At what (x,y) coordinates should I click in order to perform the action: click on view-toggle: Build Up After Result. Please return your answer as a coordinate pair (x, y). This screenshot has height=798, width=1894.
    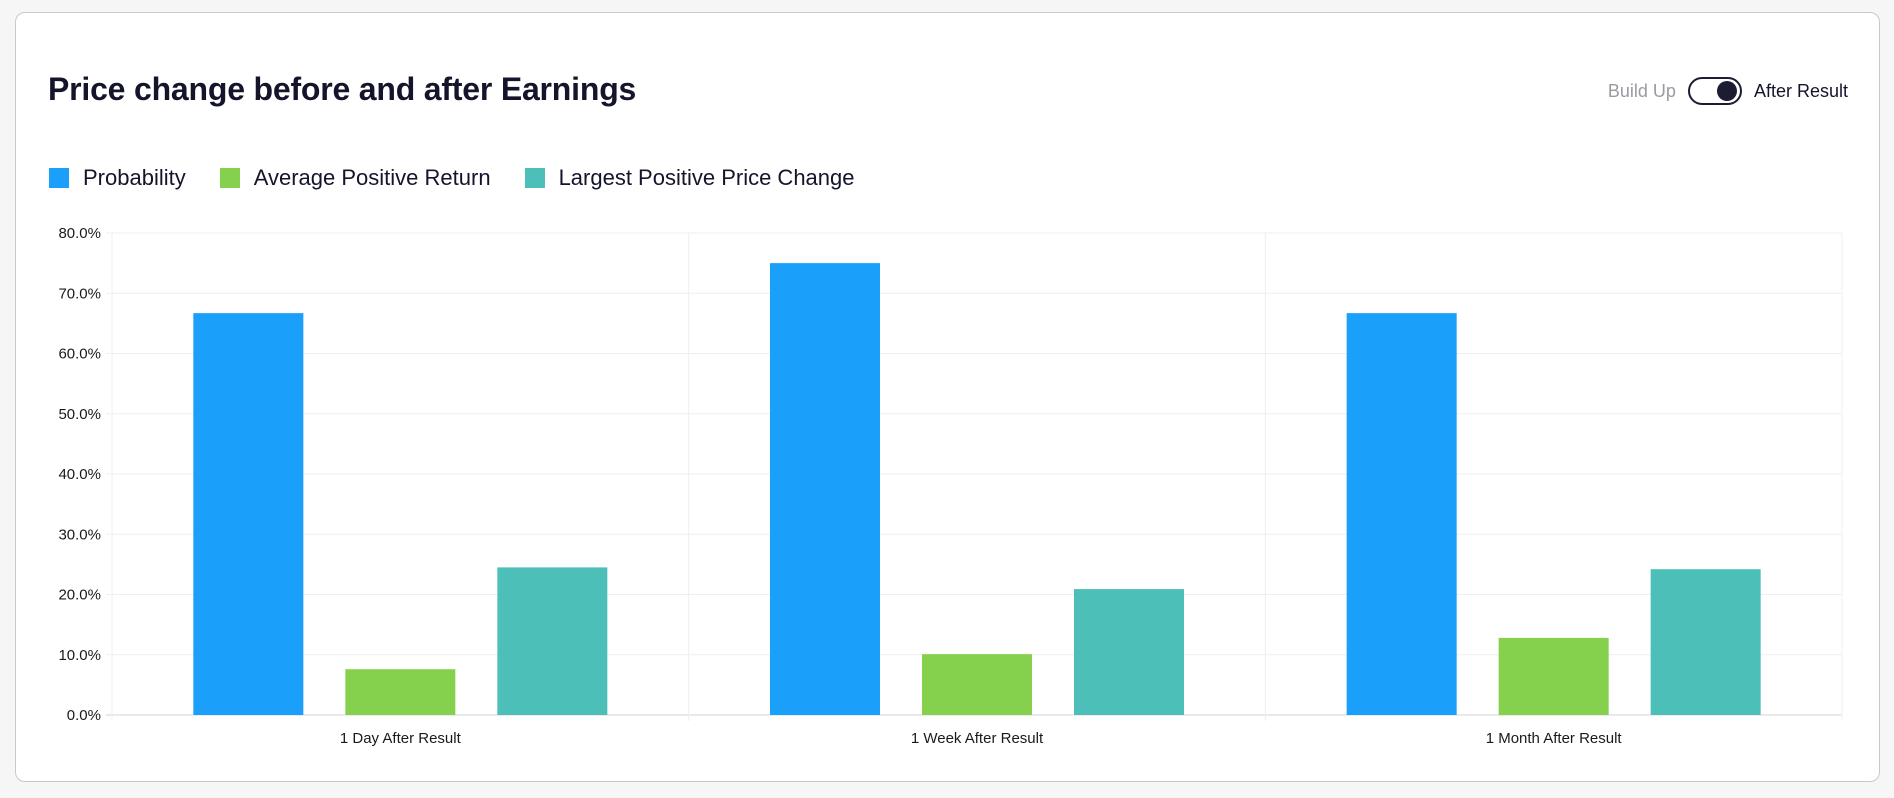
    Looking at the image, I should click on (1728, 91).